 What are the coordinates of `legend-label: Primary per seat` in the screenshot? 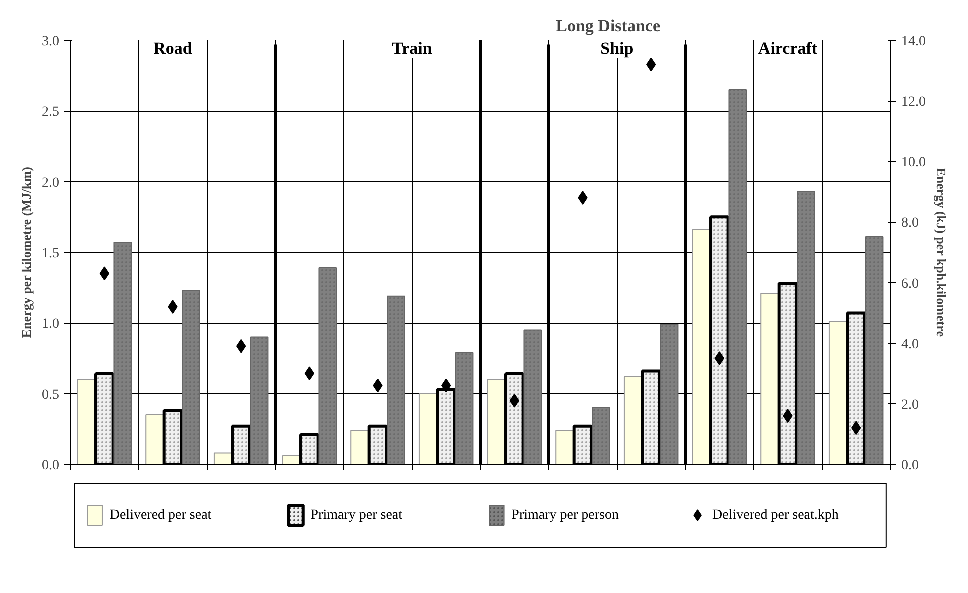 It's located at (356, 515).